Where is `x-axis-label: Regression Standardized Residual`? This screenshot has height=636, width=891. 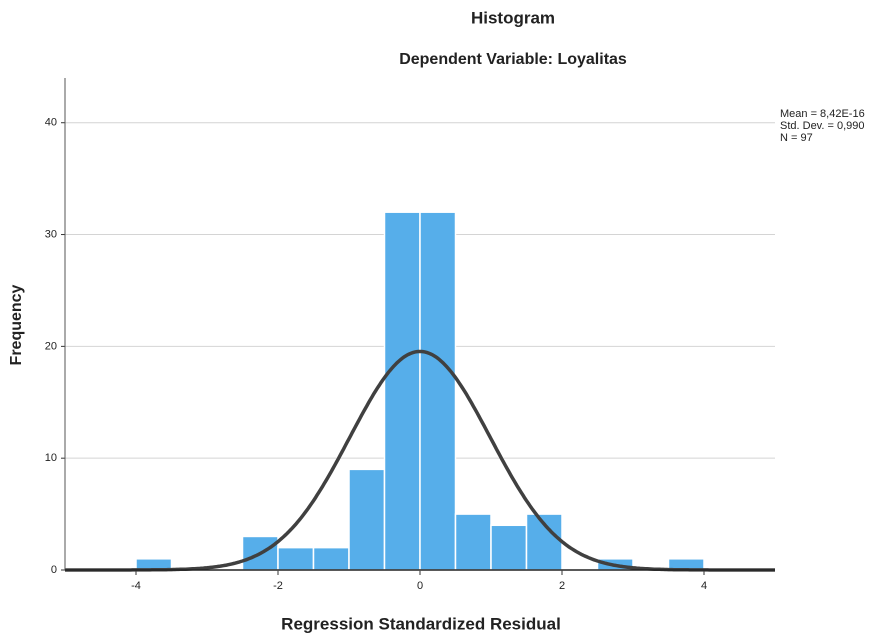
x-axis-label: Regression Standardized Residual is located at coordinates (421, 623).